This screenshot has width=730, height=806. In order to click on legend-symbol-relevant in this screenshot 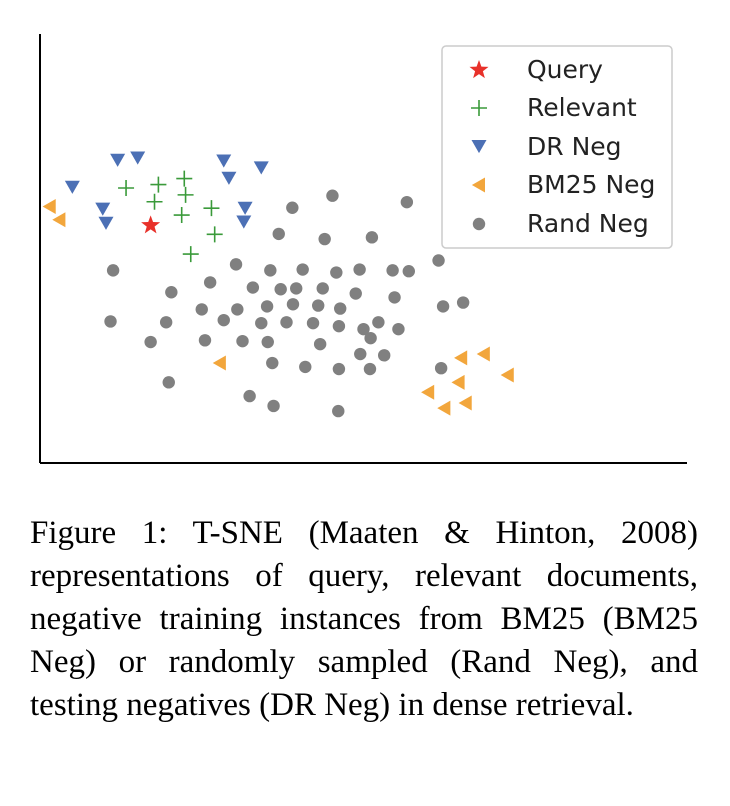, I will do `click(479, 108)`.